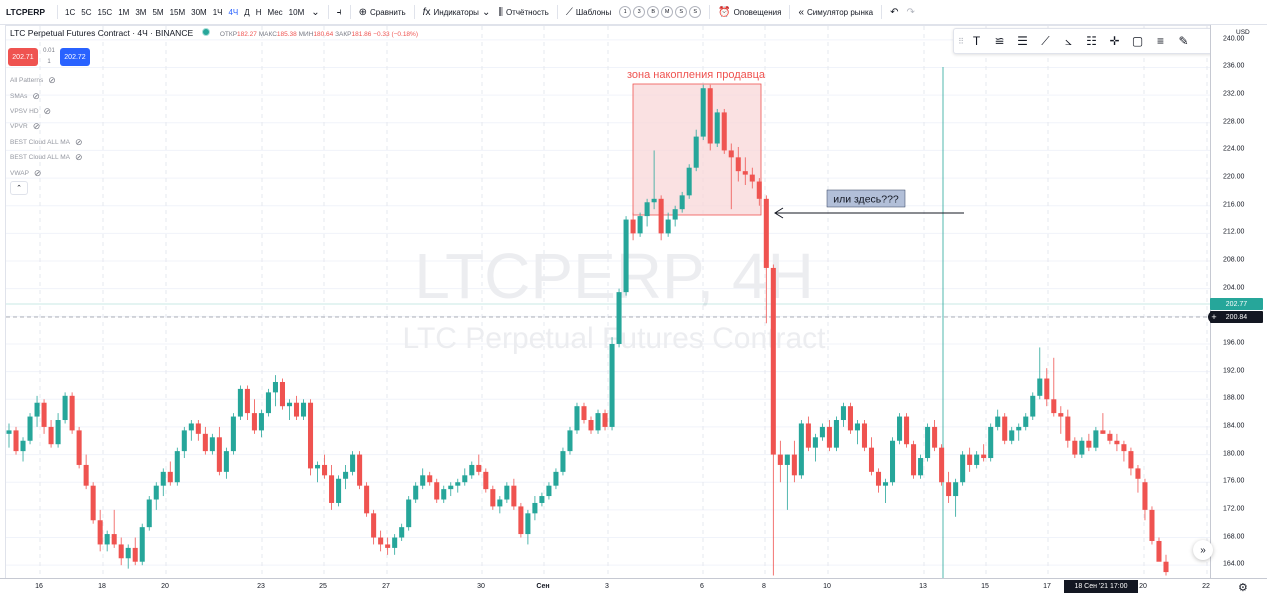 The width and height of the screenshot is (1267, 595). What do you see at coordinates (233, 12) in the screenshot?
I see `interval-button: 4Ч` at bounding box center [233, 12].